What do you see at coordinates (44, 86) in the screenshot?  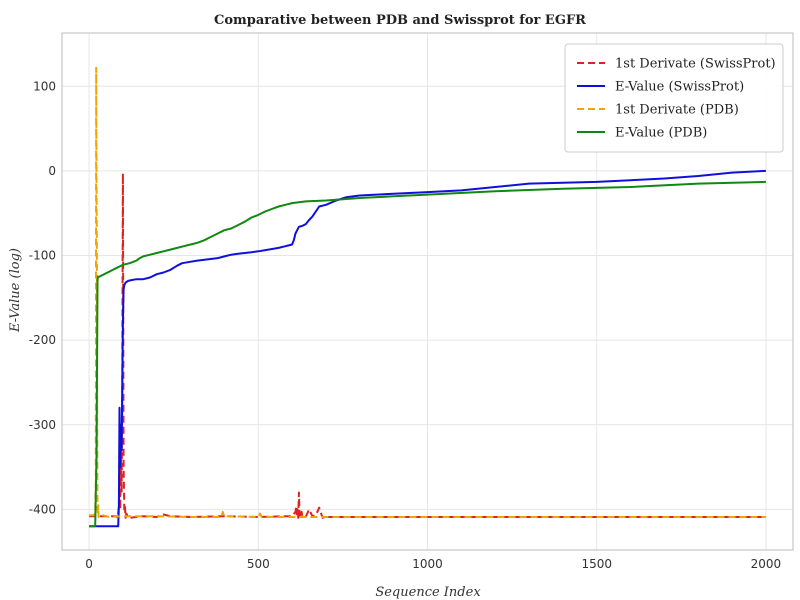 I see `y-tick-label: 100` at bounding box center [44, 86].